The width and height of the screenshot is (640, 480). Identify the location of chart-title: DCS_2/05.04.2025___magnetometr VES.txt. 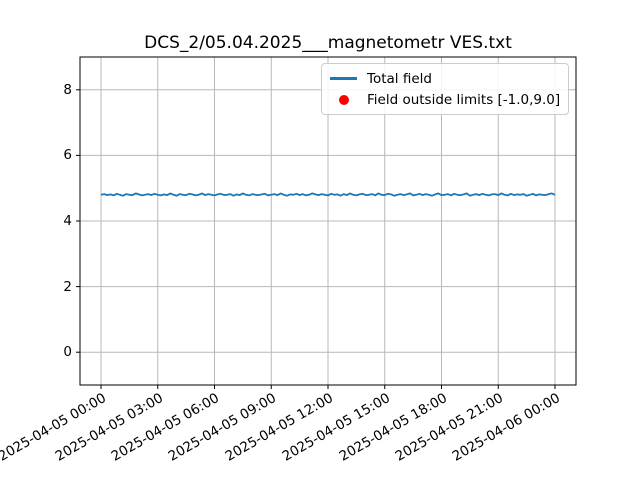
(328, 43).